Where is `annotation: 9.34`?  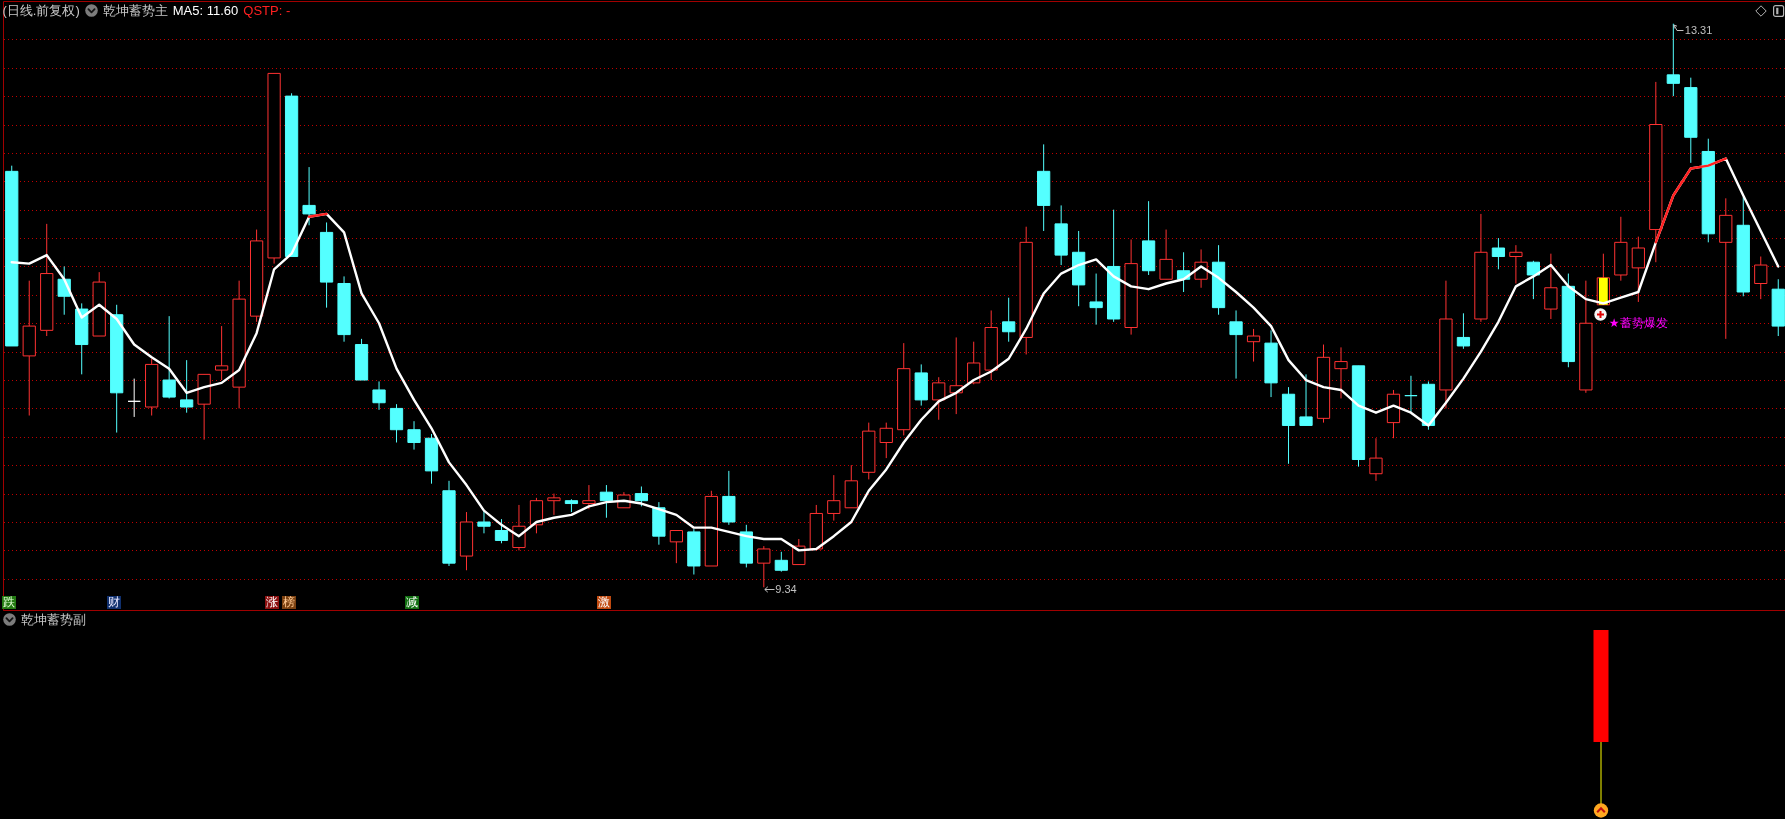
annotation: 9.34 is located at coordinates (786, 589).